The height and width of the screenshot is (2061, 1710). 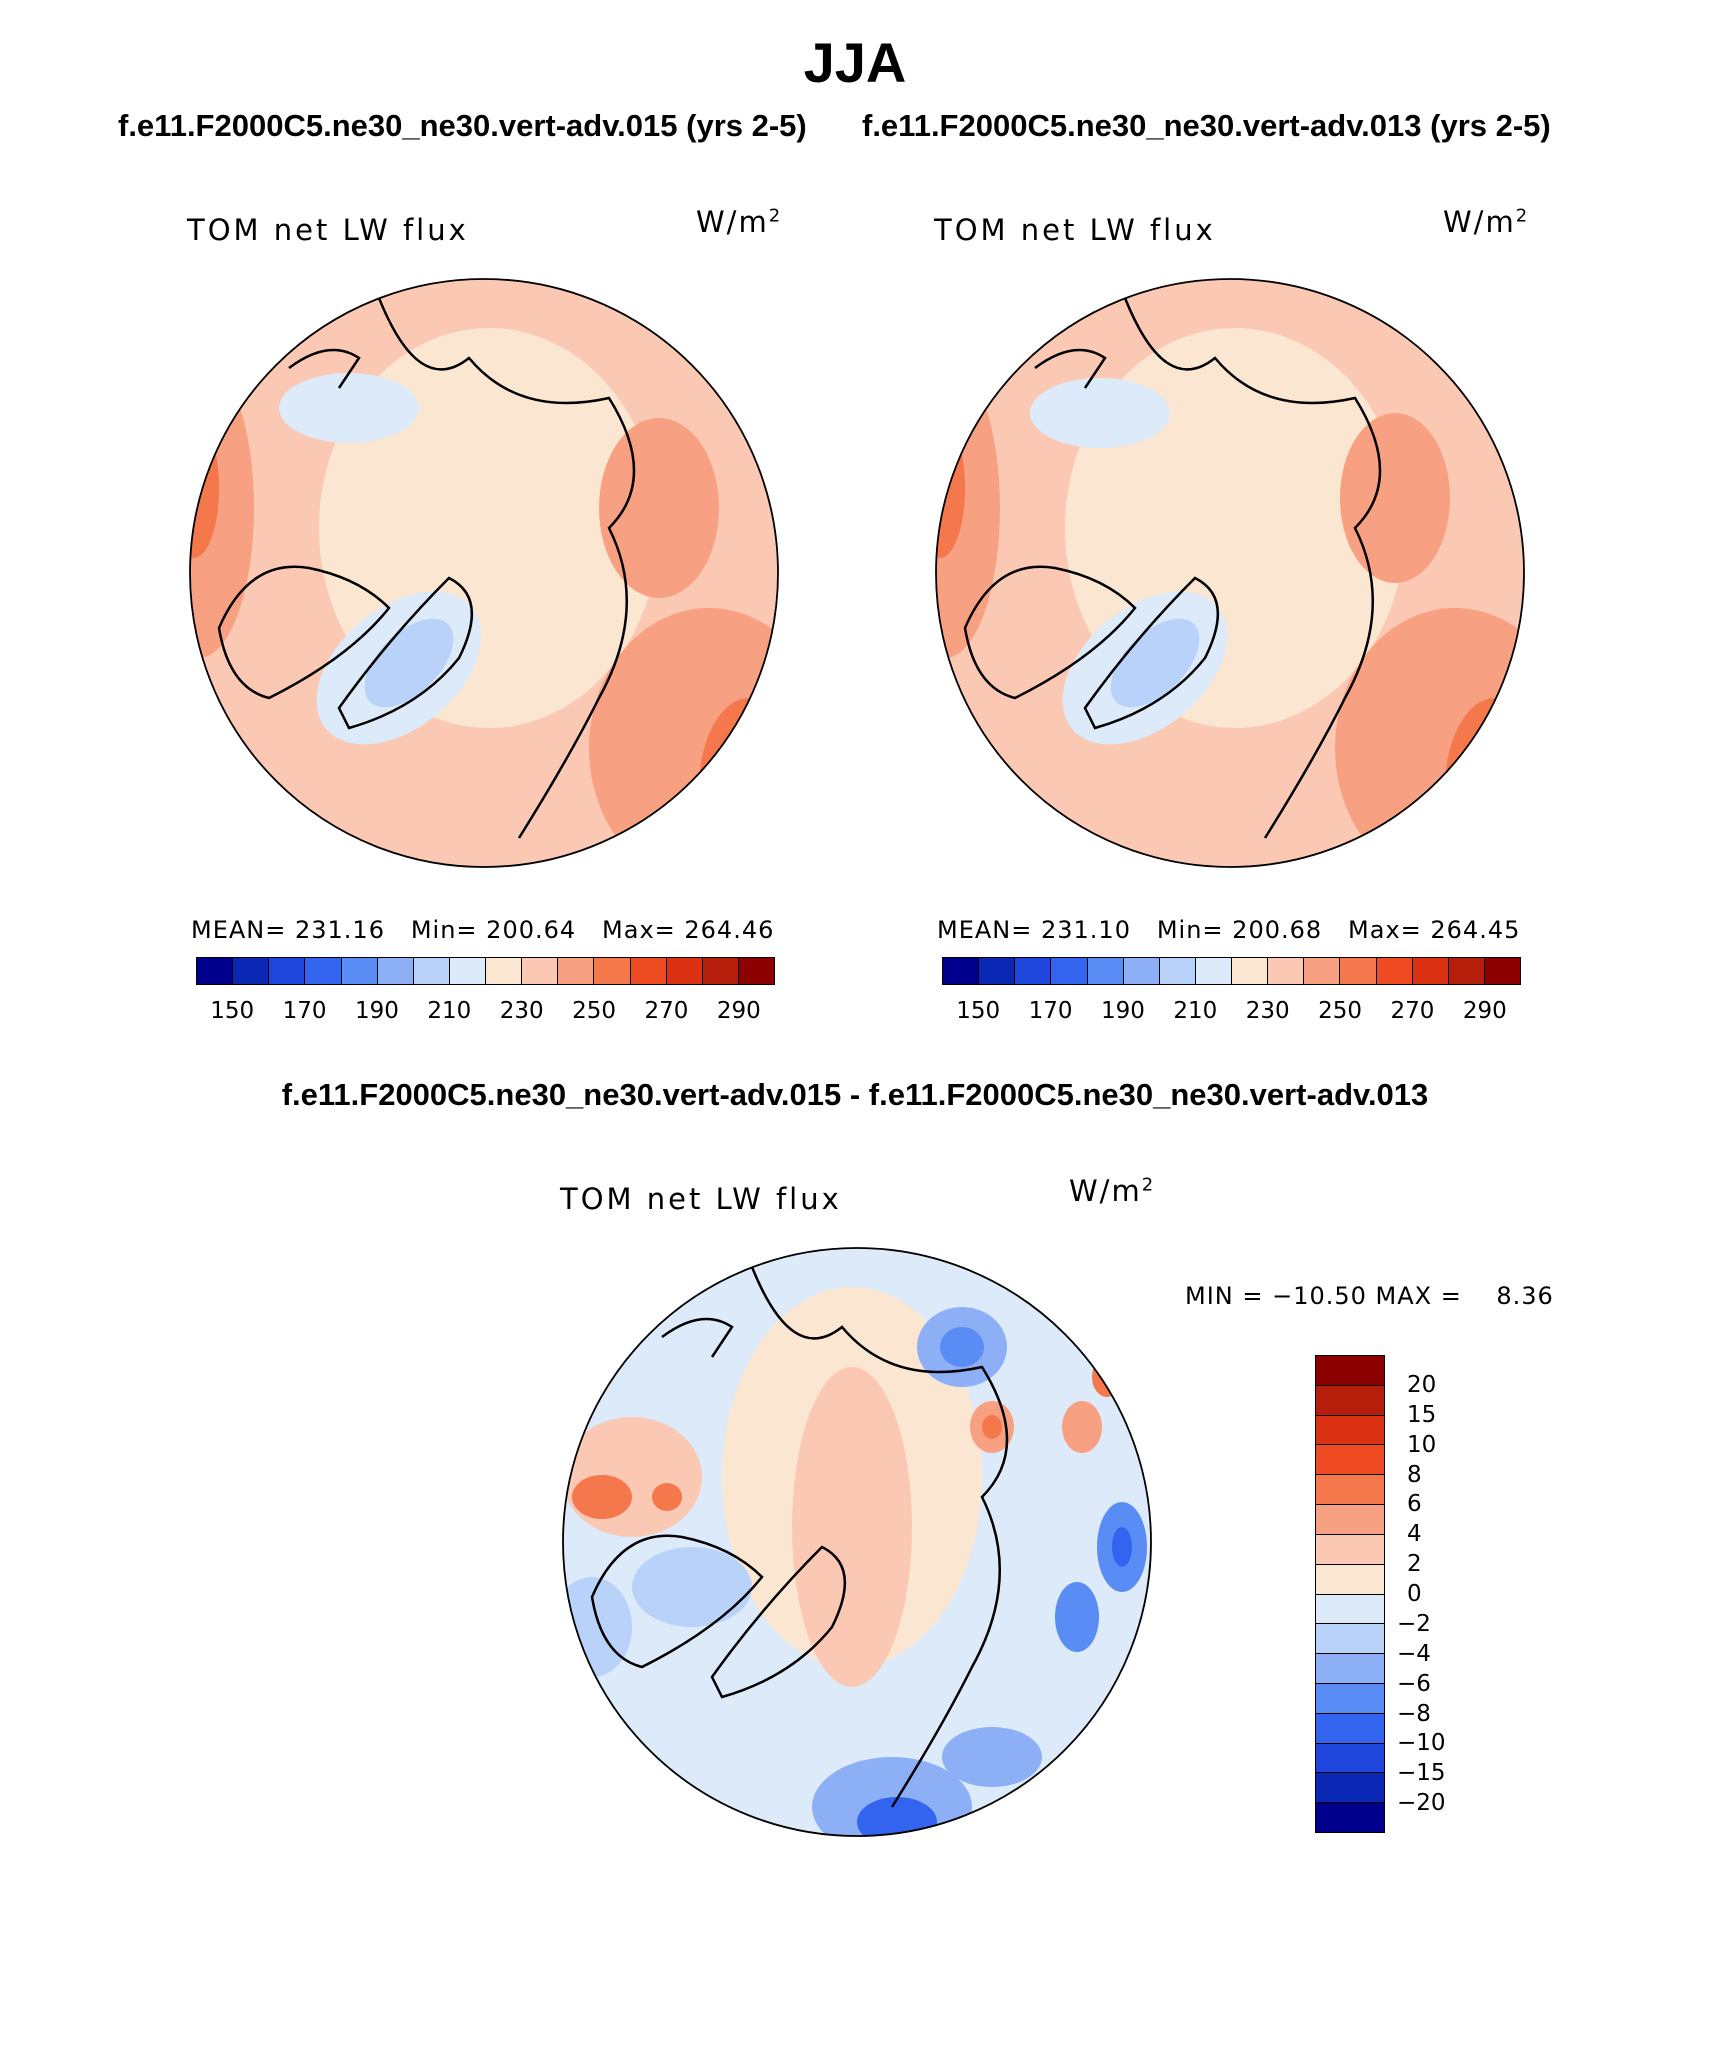 I want to click on panel-2-coast-eurasia, so click(x=1252, y=568).